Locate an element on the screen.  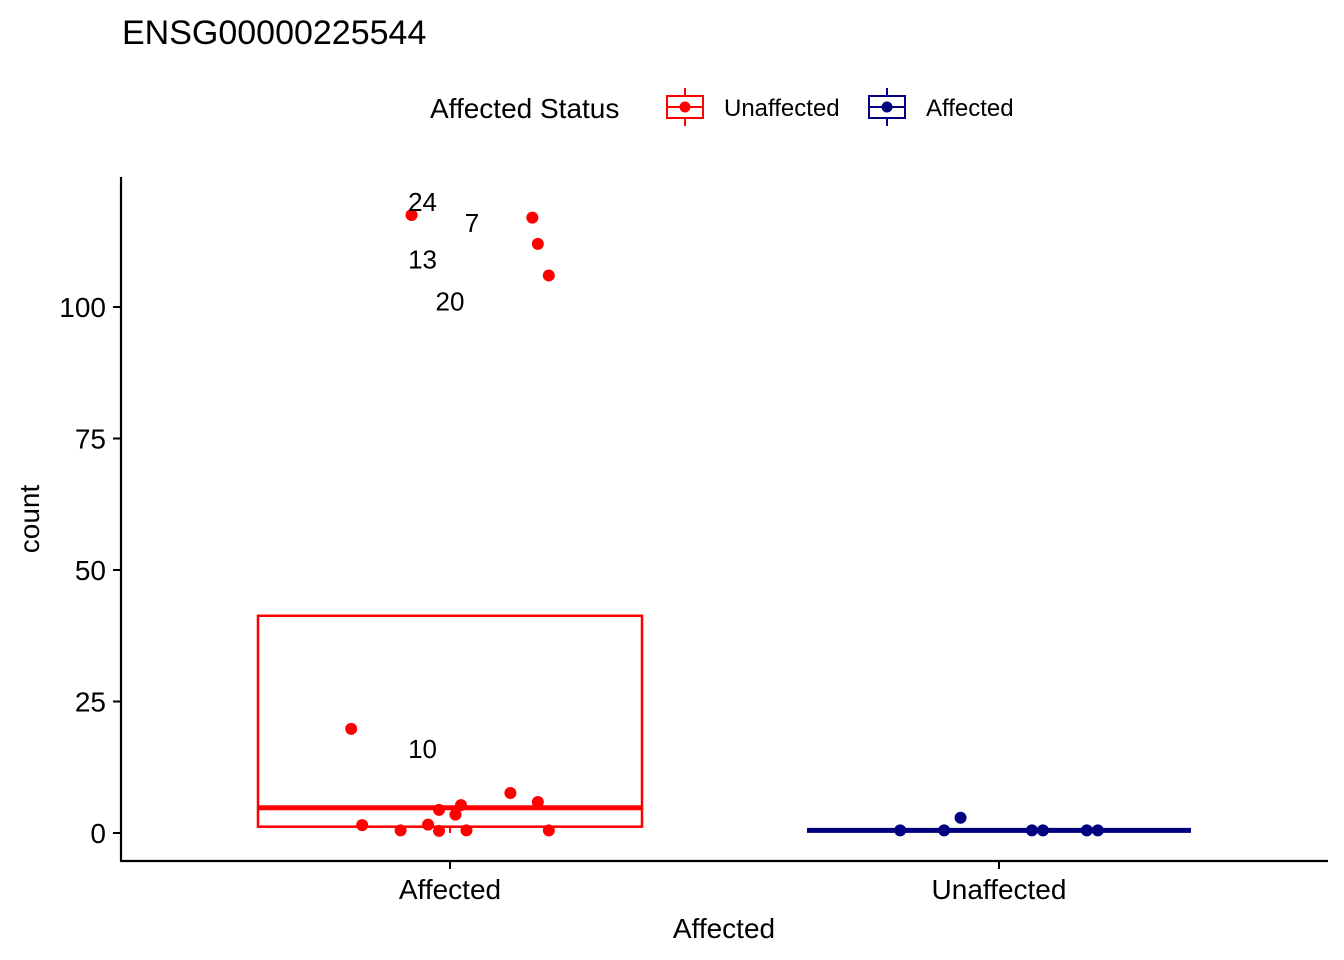
legend-item: Unaffected is located at coordinates (753, 107).